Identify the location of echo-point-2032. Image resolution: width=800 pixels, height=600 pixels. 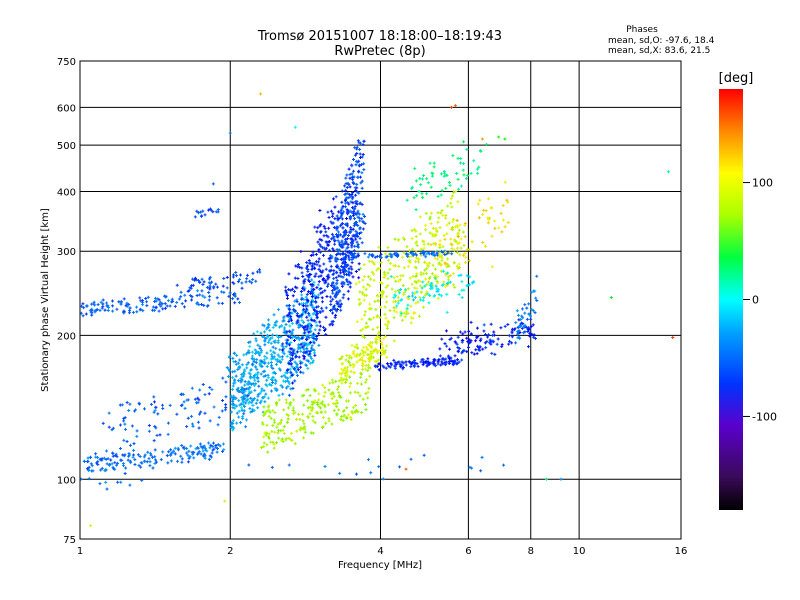
(283, 441).